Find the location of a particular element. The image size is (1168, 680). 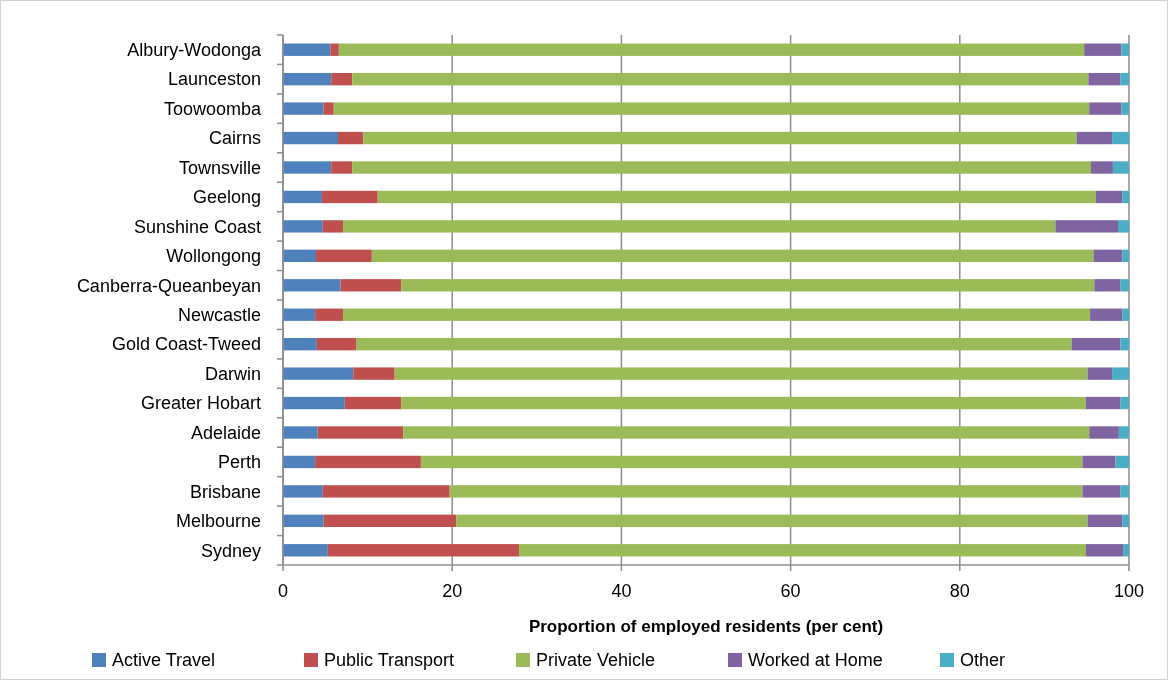

y-tick-label: Perth is located at coordinates (239, 462).